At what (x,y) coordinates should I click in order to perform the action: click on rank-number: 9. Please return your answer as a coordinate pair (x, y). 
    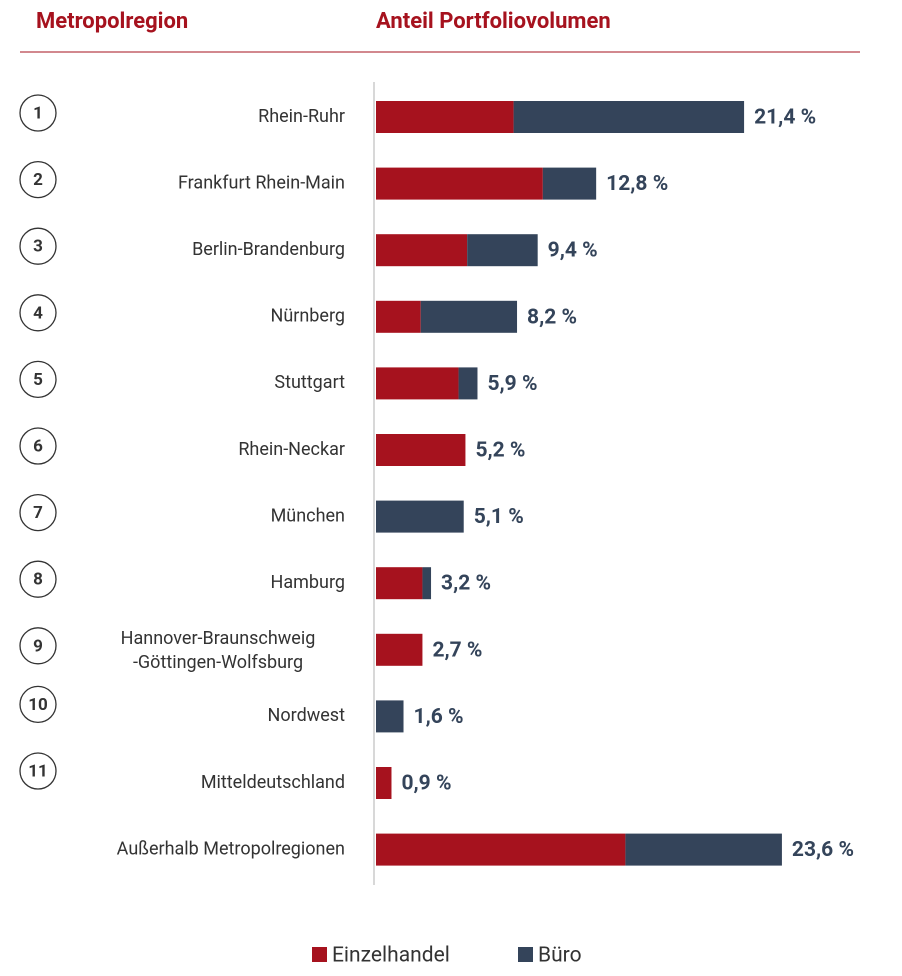
    Looking at the image, I should click on (38, 646).